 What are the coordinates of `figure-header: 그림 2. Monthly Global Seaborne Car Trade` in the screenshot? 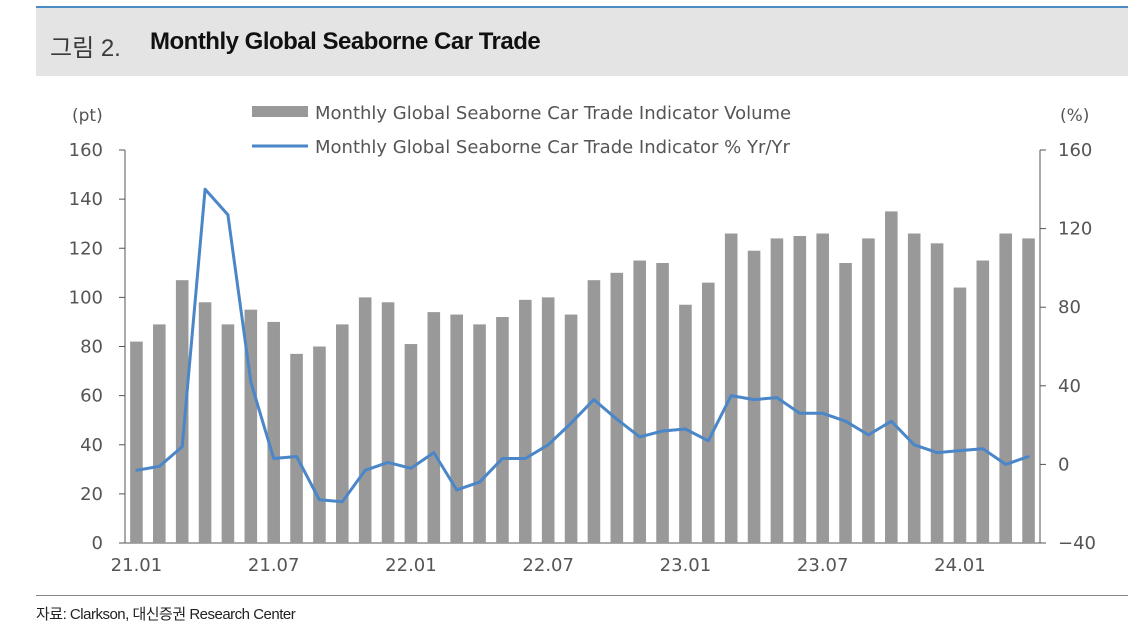 It's located at (582, 42).